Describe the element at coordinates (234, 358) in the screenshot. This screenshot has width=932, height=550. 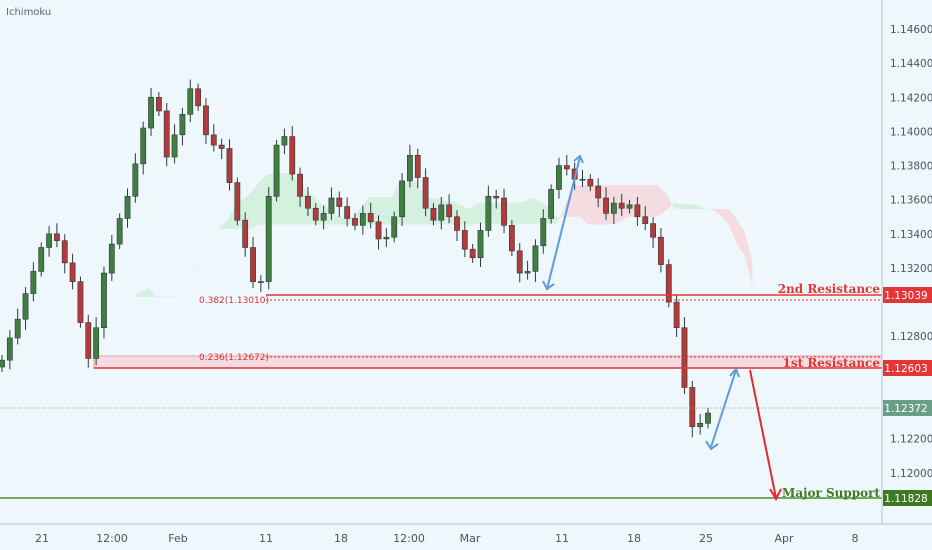
I see `fib-236-label: 0.236(1.12672)` at that location.